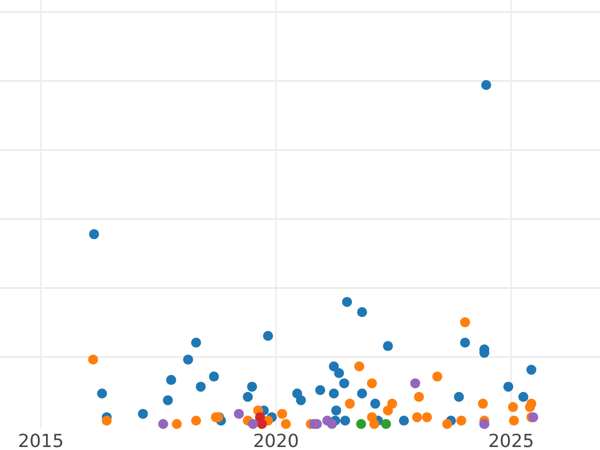 The width and height of the screenshot is (600, 450). I want to click on x-tick-label: 2015, so click(41, 440).